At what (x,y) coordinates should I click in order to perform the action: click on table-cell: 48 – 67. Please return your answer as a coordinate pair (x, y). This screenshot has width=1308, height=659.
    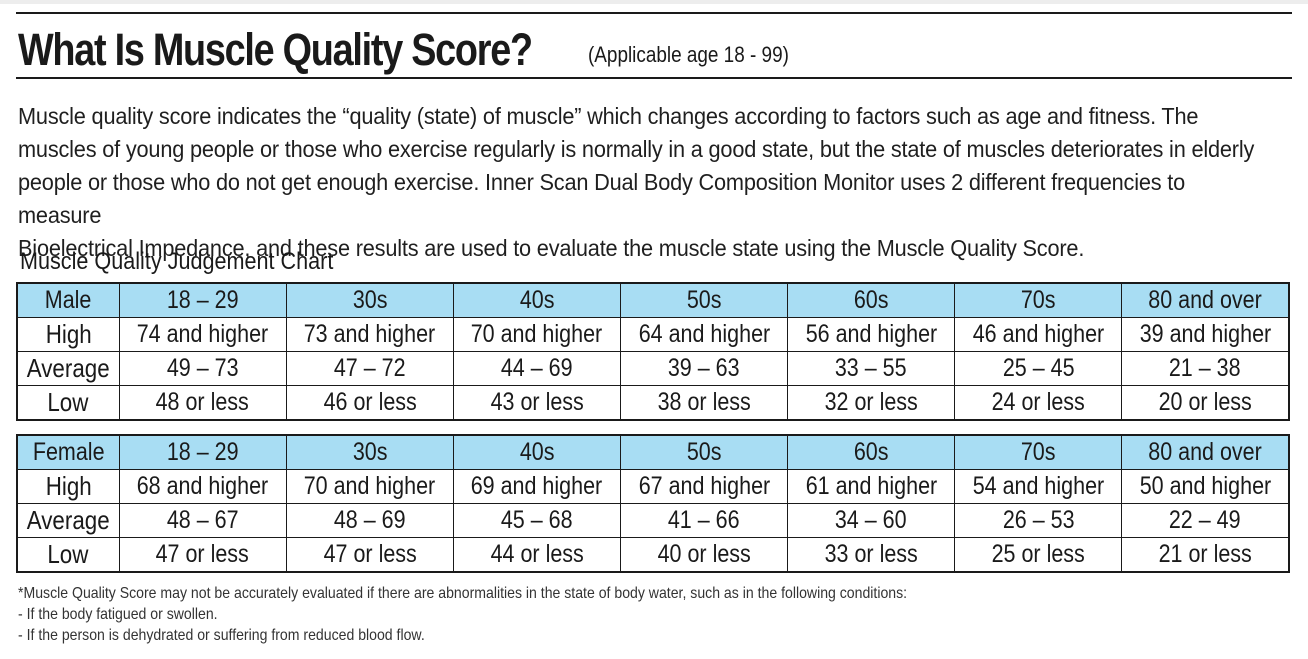
    Looking at the image, I should click on (202, 520).